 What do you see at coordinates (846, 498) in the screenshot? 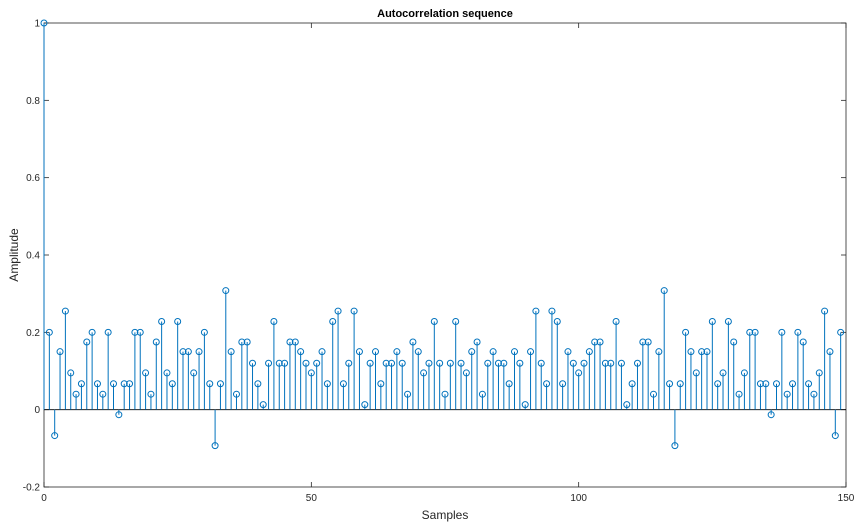
I see `x-tick-label: 150` at bounding box center [846, 498].